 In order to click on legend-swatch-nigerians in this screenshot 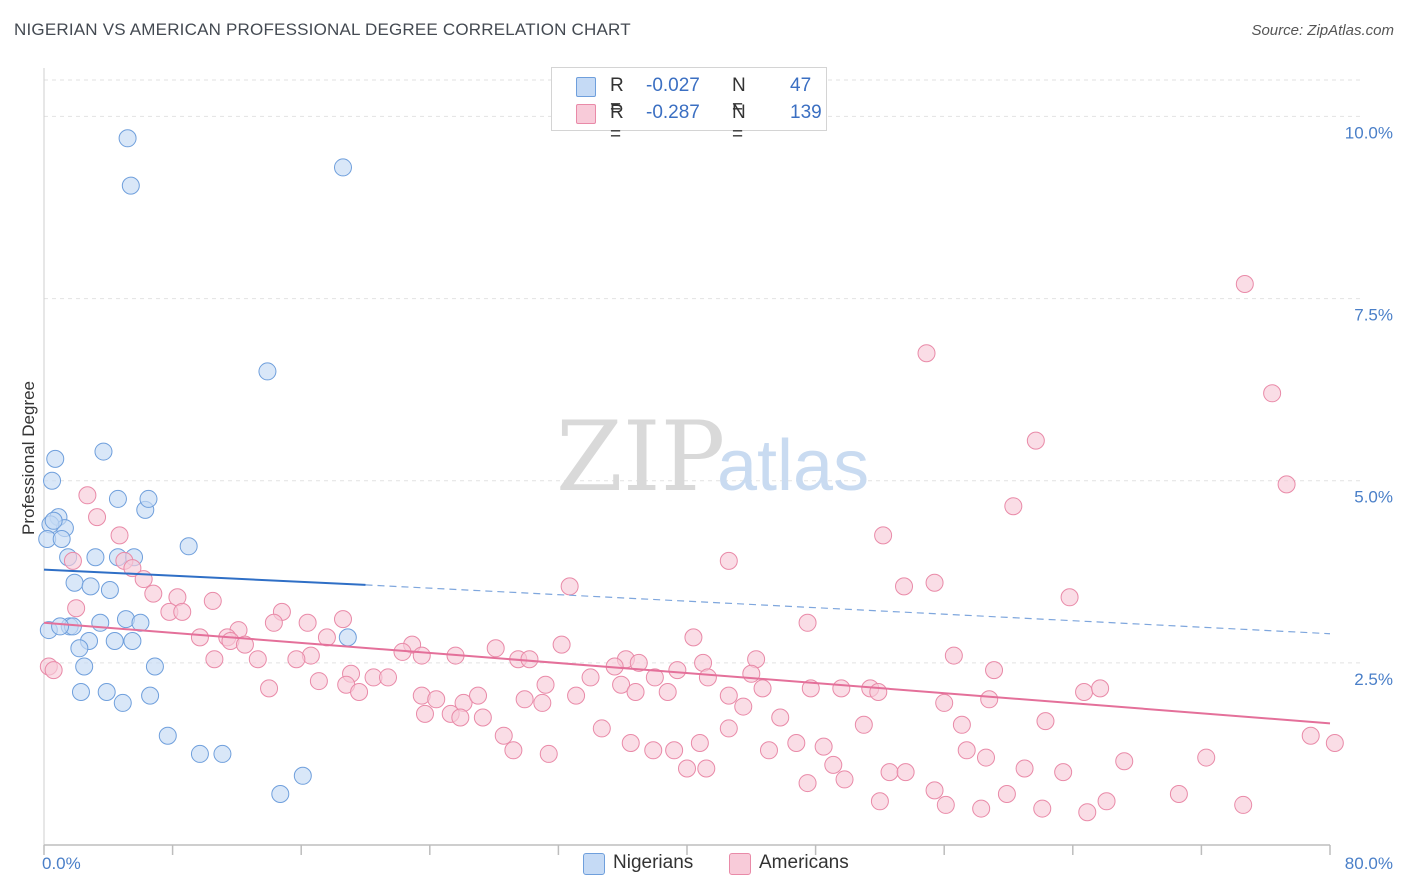, I will do `click(586, 87)`.